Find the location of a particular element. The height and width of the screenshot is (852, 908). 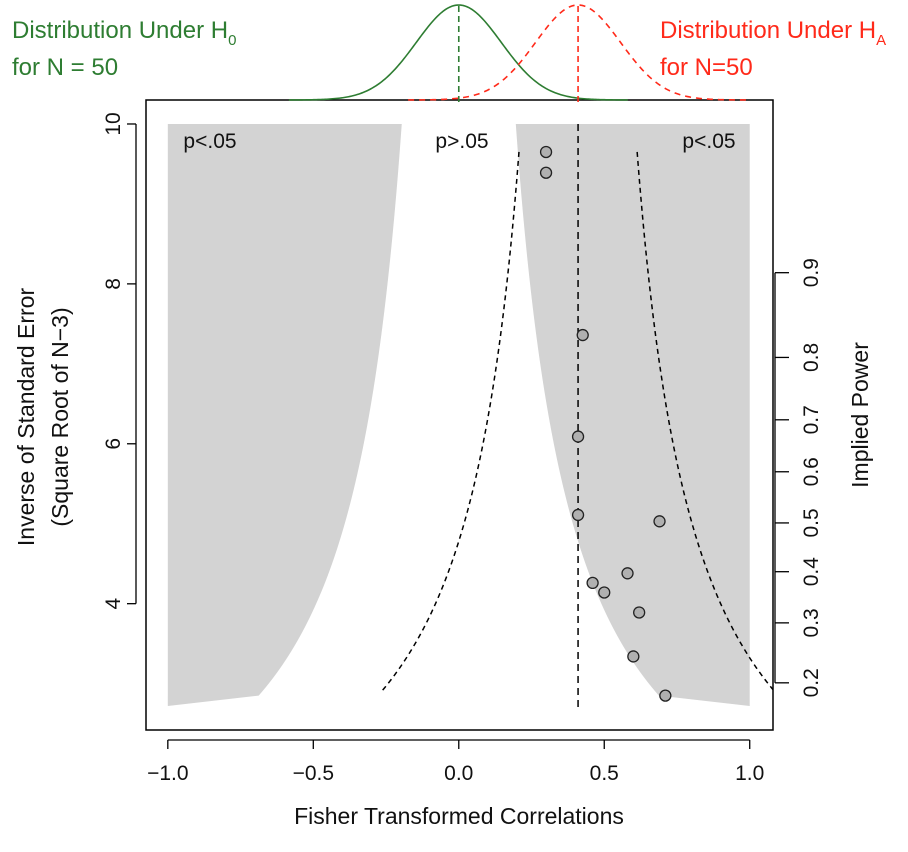

x-tick-label: 0.0 is located at coordinates (458, 773).